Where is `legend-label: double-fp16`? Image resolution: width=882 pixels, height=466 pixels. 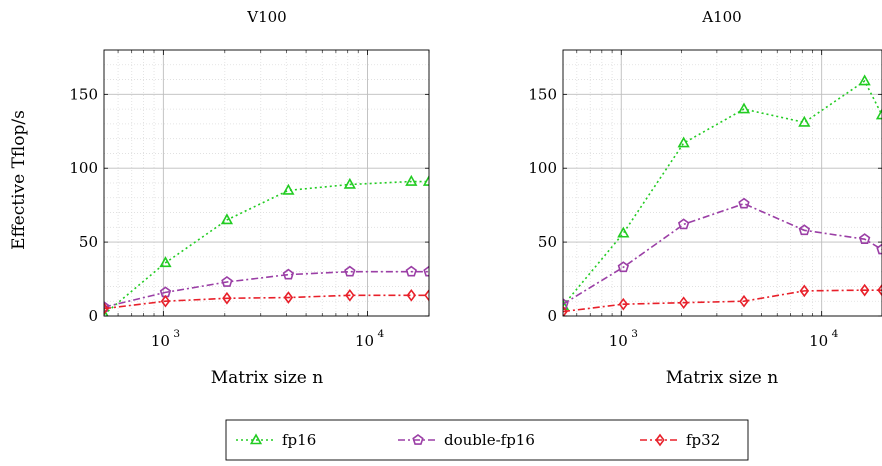
legend-label: double-fp16 is located at coordinates (489, 440).